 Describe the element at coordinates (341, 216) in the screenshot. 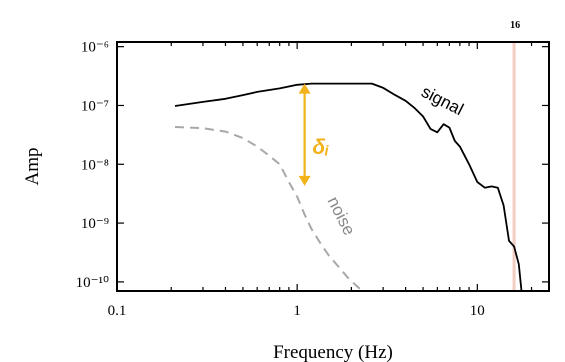

I see `series-label-noise: noise` at that location.